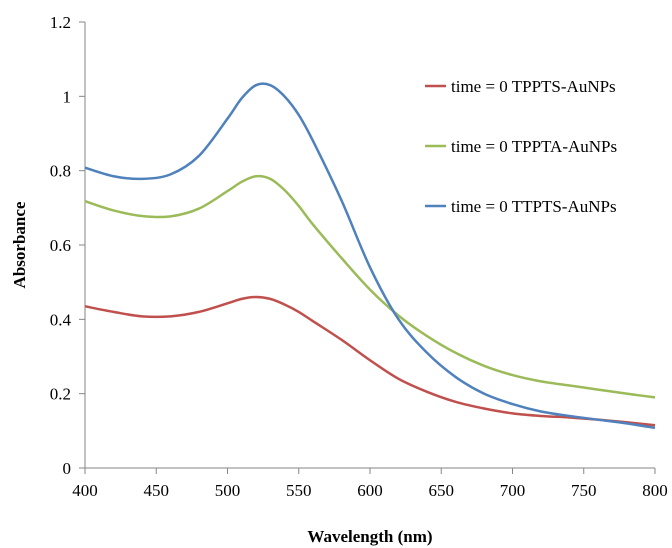 This screenshot has height=548, width=672. Describe the element at coordinates (584, 490) in the screenshot. I see `x-tick-label: 750` at that location.